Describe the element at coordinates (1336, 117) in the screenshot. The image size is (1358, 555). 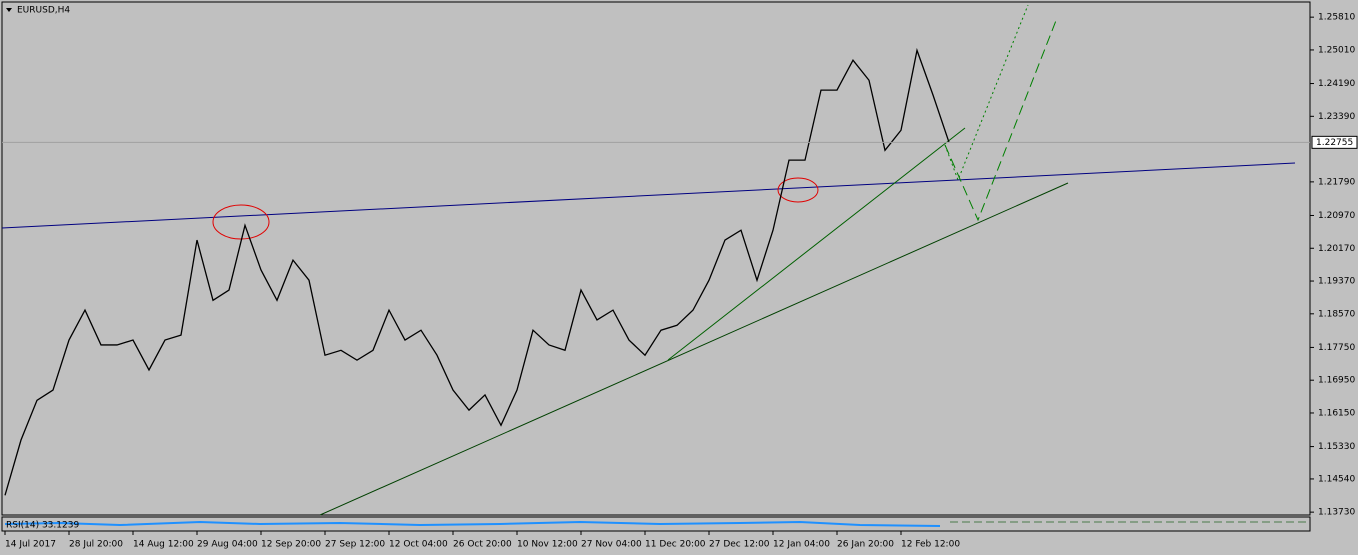
I see `y-tick-label: 1.23390` at that location.